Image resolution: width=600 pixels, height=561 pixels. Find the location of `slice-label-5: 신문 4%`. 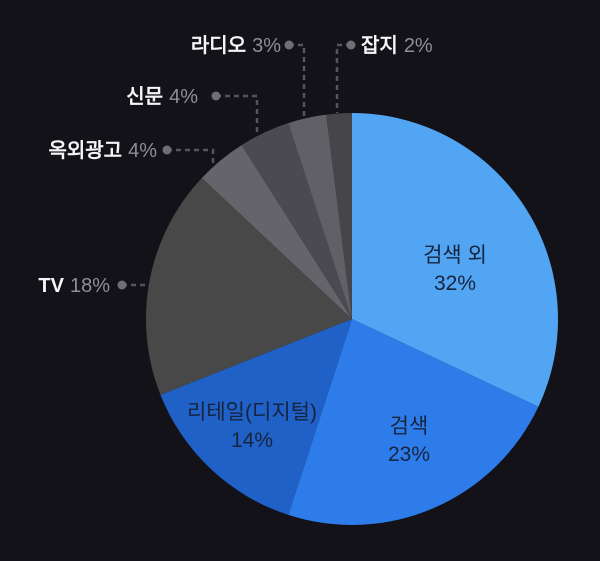

slice-label-5: 신문 4% is located at coordinates (162, 96).